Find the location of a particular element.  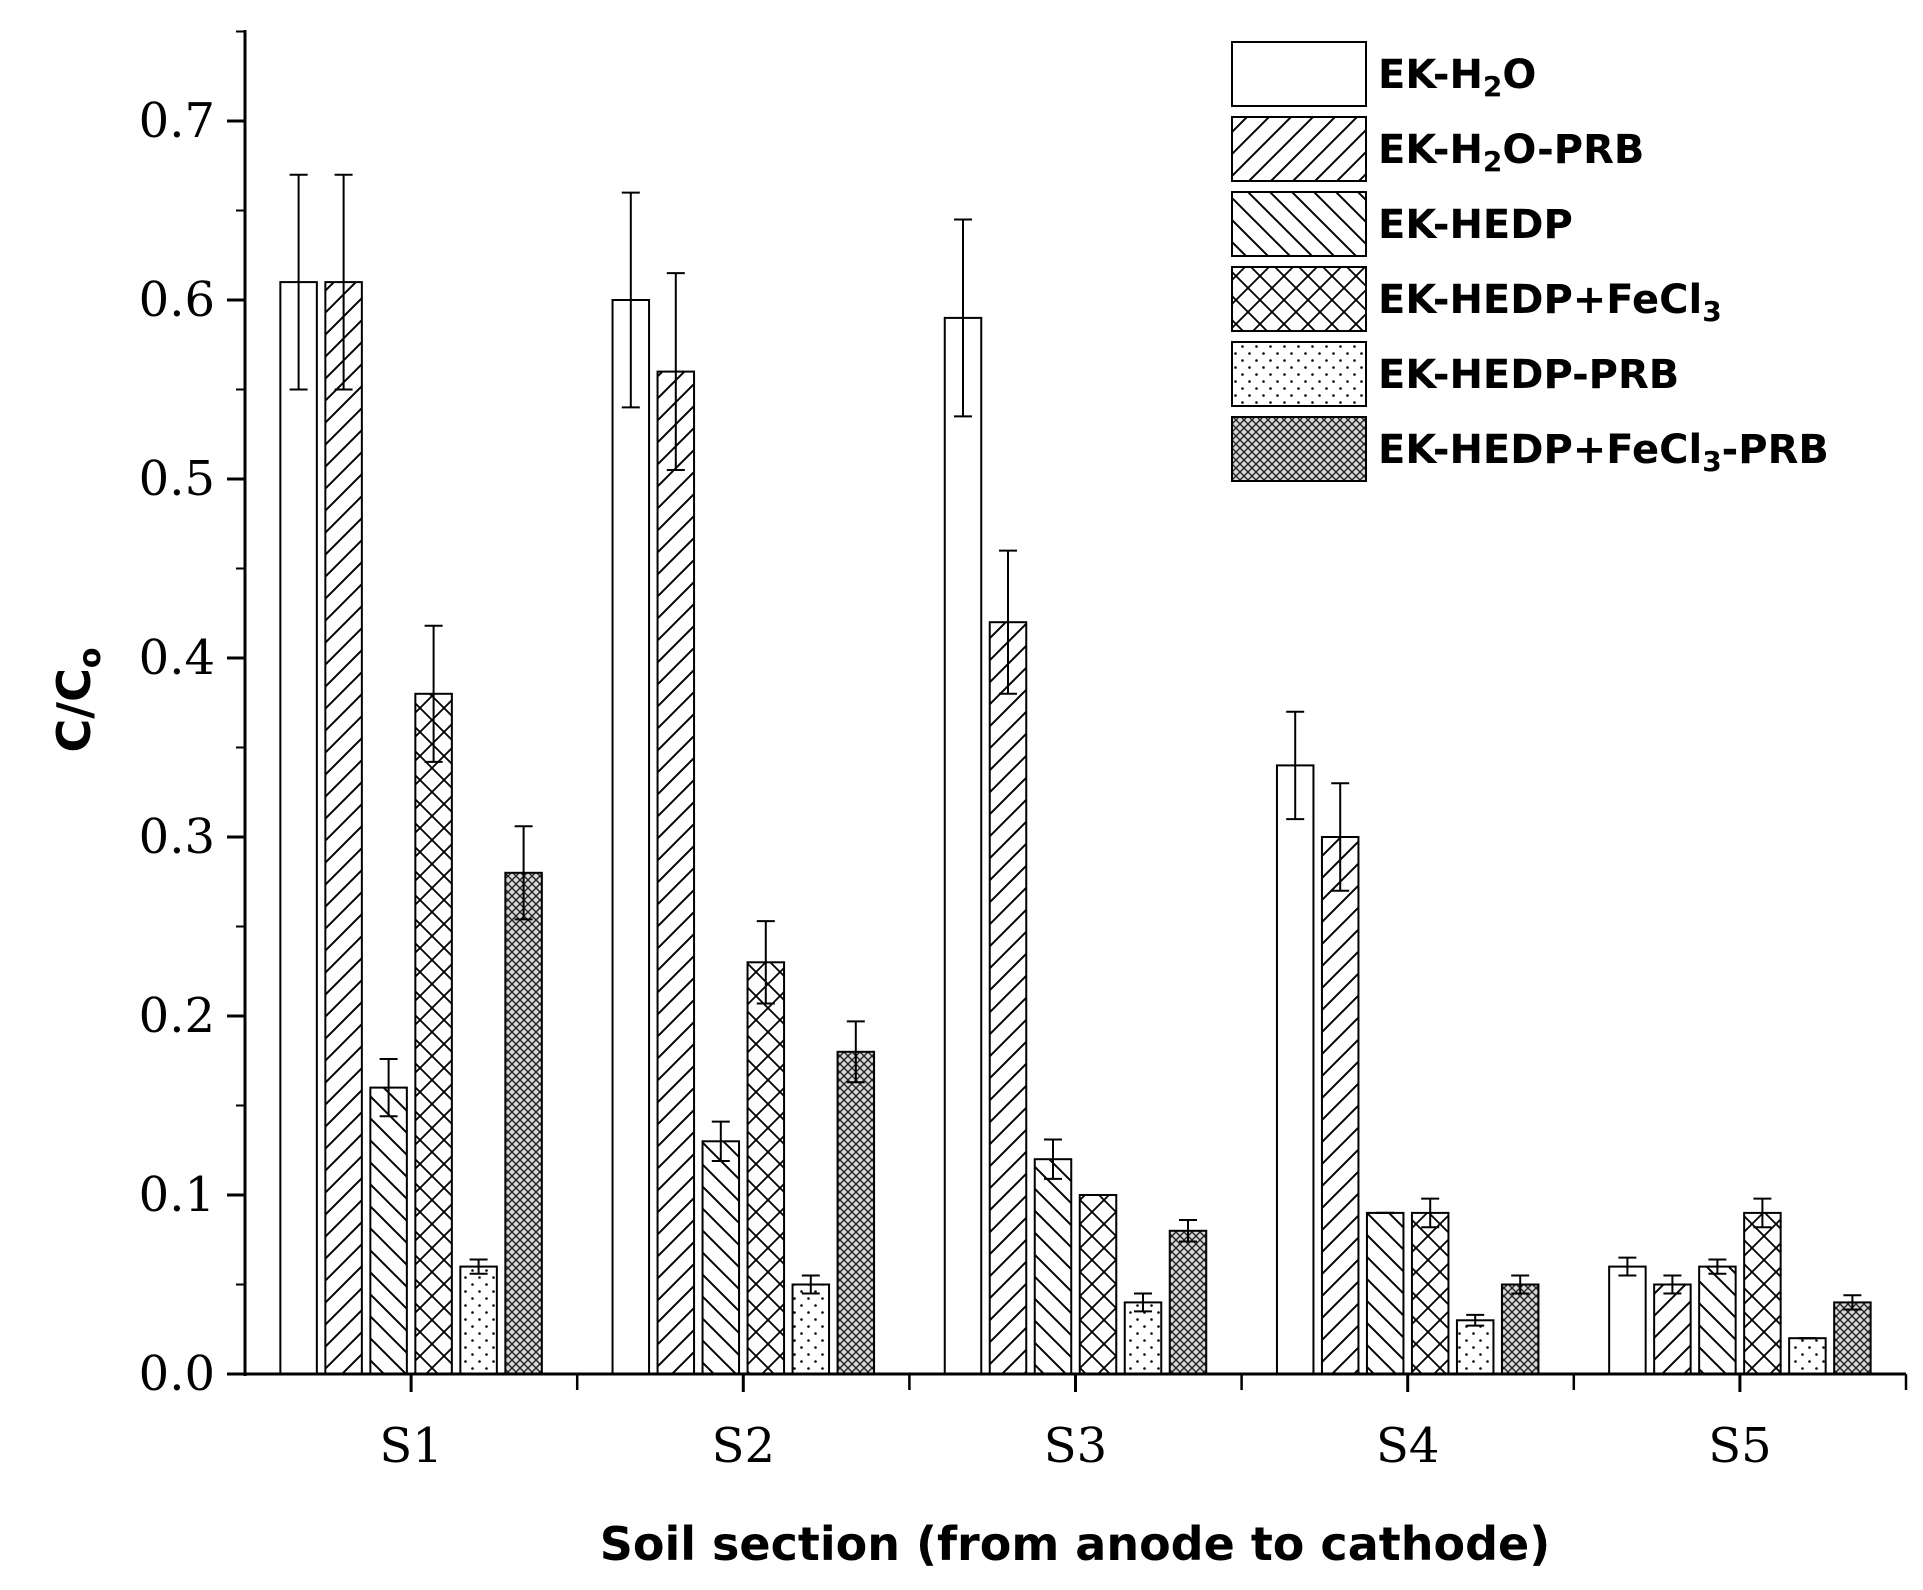

x-ticks: S1 S2 S3 S4 S5 is located at coordinates (1143, 1424).